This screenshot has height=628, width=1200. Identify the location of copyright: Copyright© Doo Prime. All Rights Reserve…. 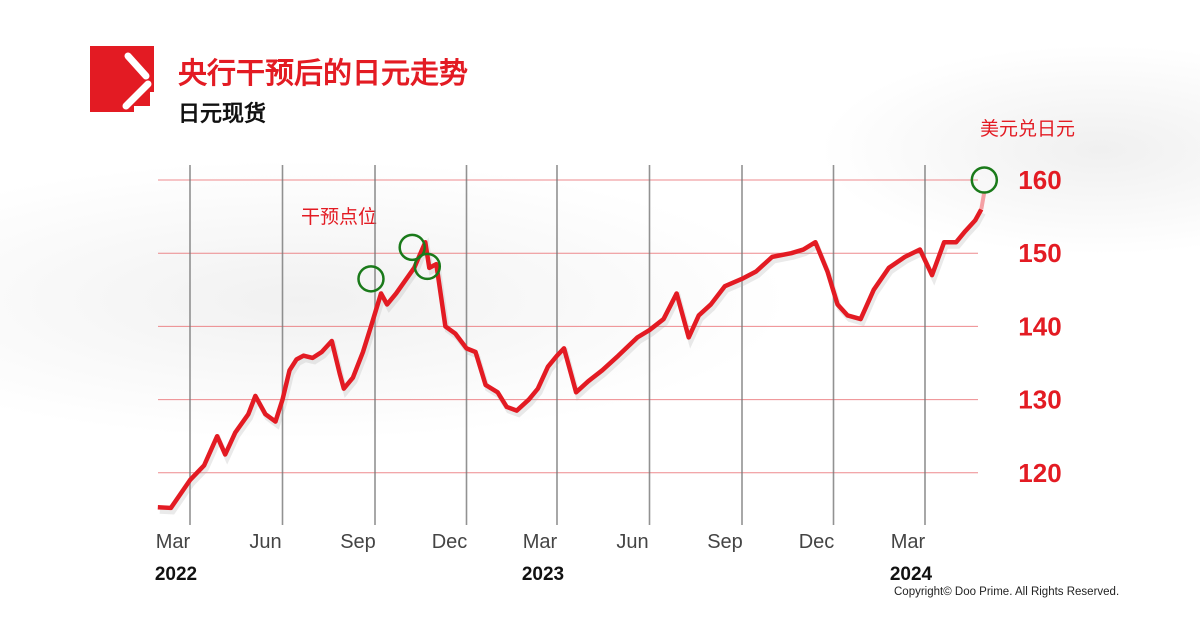
(1007, 592).